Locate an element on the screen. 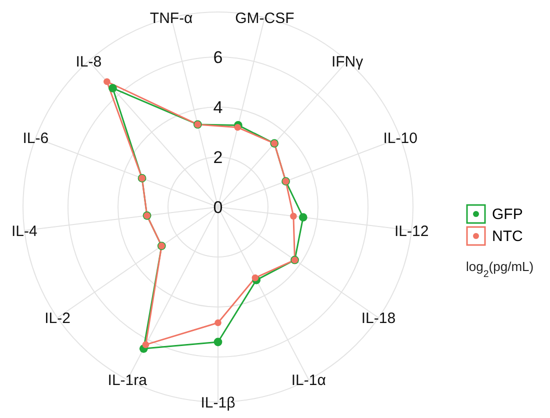 This screenshot has height=418, width=550. spoke-label: IL-8 is located at coordinates (89, 61).